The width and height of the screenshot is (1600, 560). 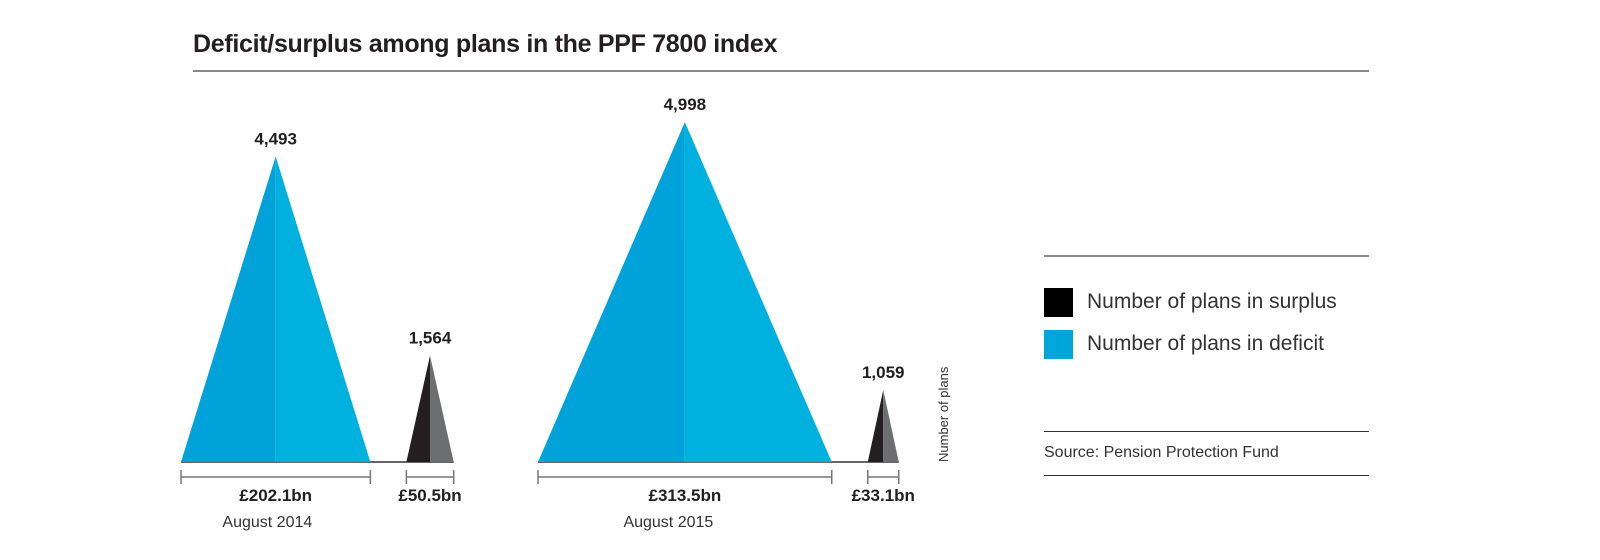 I want to click on legend-swatch-deficit, so click(x=1058, y=344).